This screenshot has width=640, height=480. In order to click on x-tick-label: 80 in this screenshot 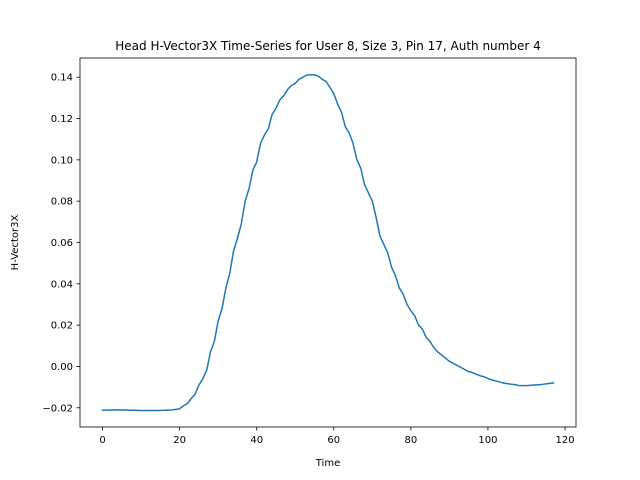, I will do `click(410, 440)`.